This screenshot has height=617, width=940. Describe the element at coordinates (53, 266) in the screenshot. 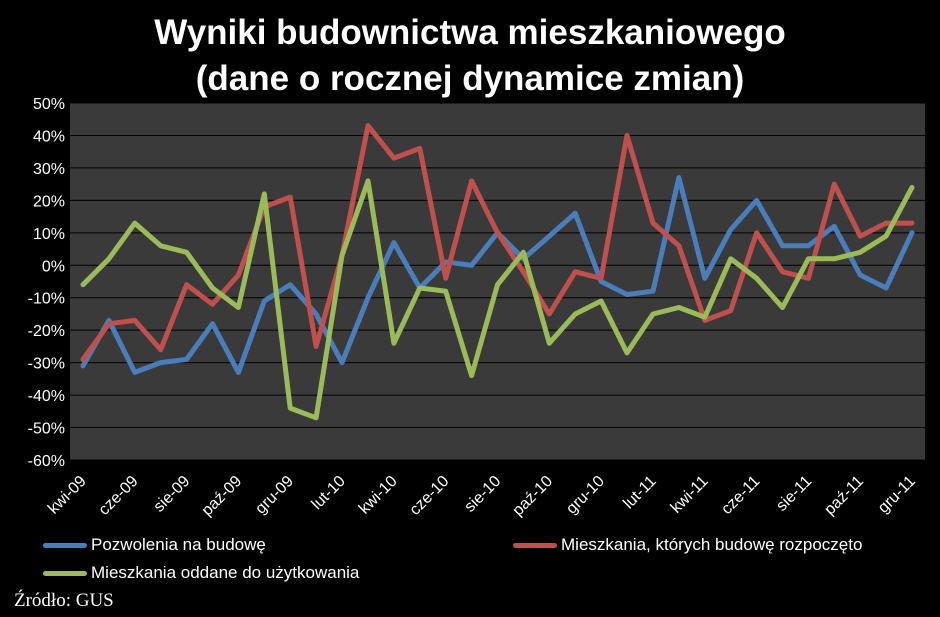

I see `y-tick-label: 0%` at that location.